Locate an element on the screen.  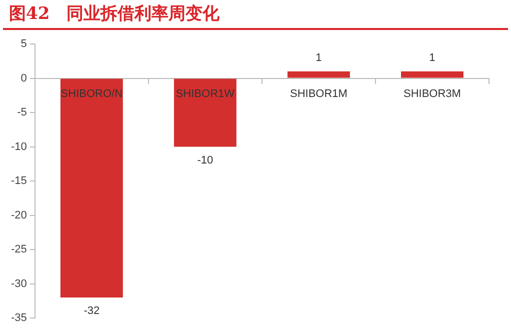
data-label: -32 is located at coordinates (92, 310).